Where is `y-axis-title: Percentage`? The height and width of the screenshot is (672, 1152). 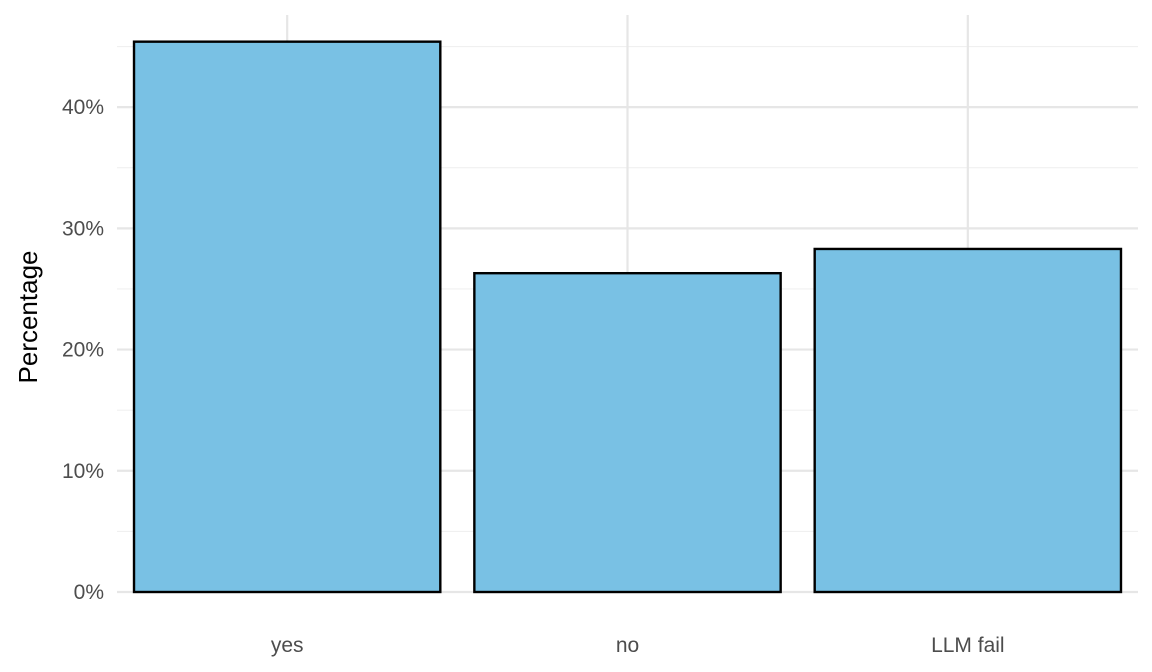 y-axis-title: Percentage is located at coordinates (28, 317).